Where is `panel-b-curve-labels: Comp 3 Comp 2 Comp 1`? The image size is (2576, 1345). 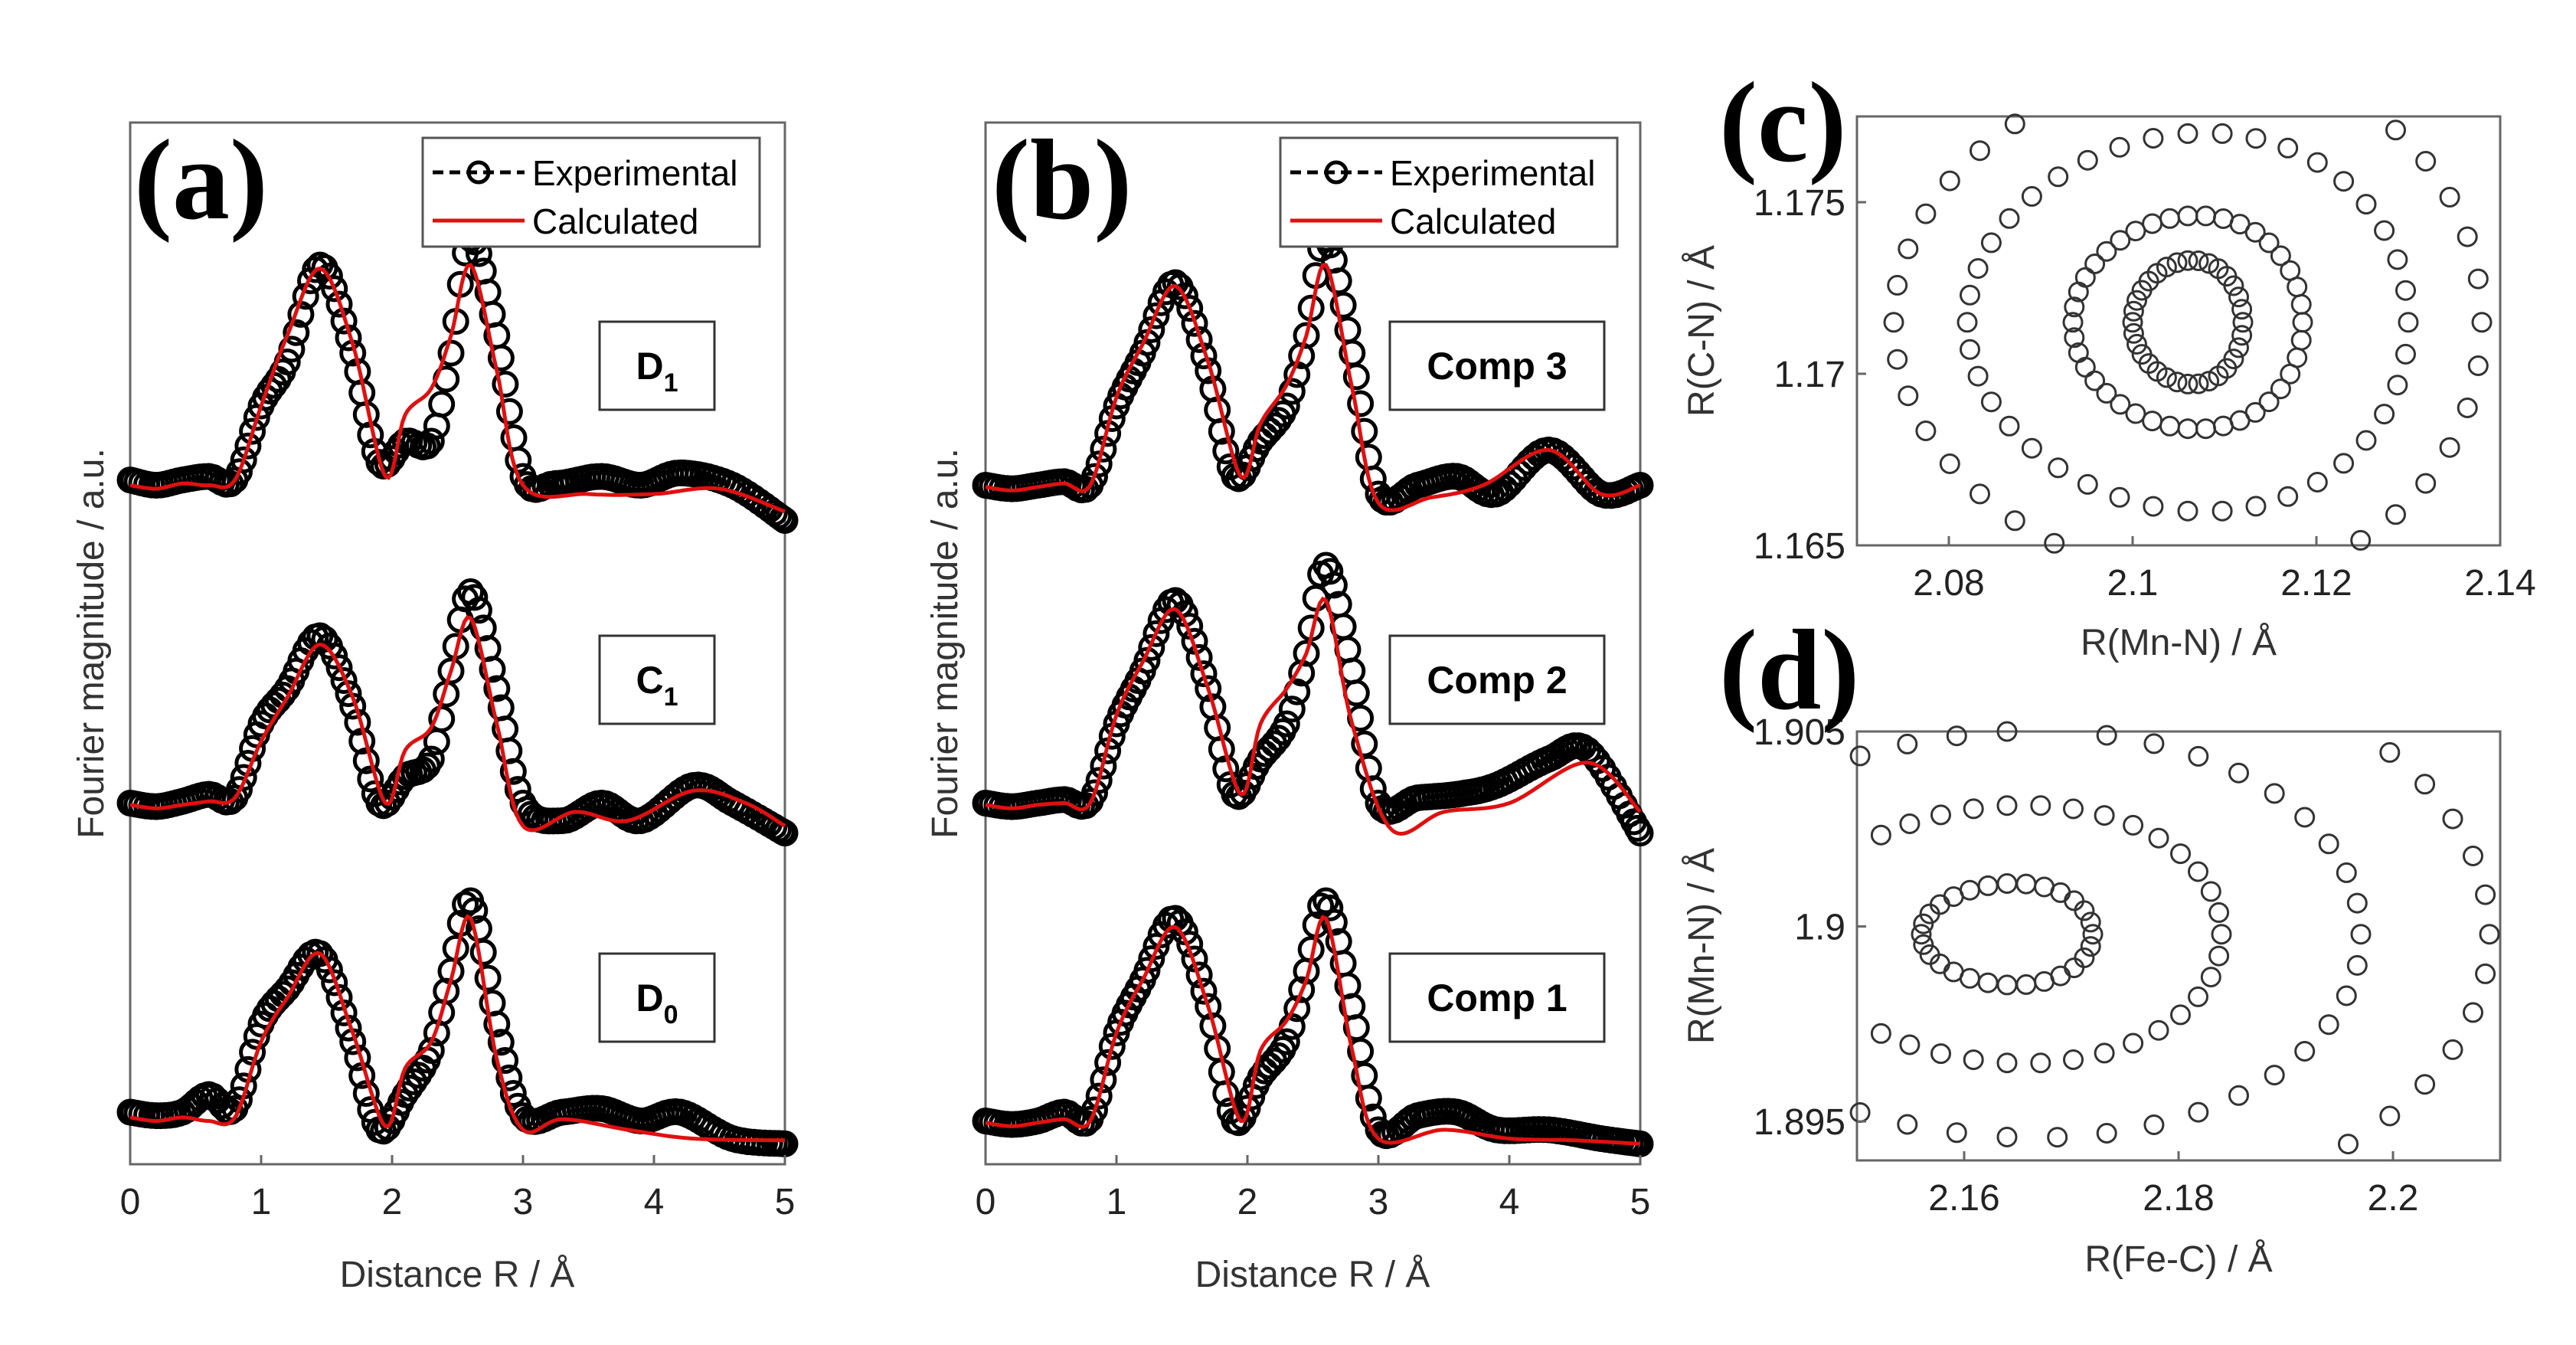
panel-b-curve-labels: Comp 3 Comp 2 Comp 1 is located at coordinates (1497, 681).